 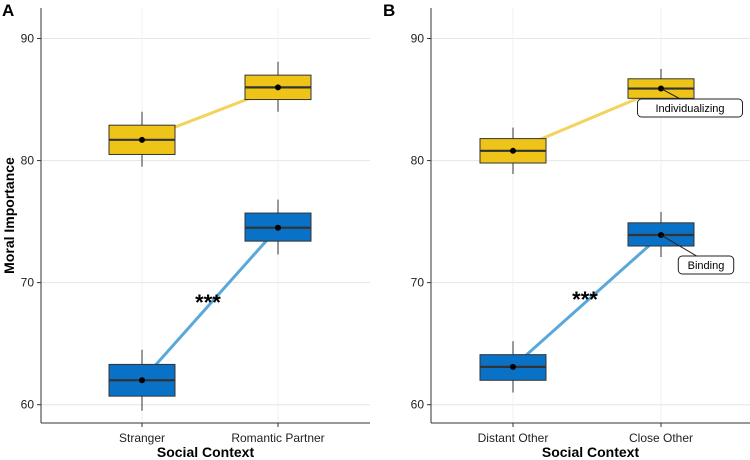 I want to click on callout-label: Individualizing, so click(x=689, y=109).